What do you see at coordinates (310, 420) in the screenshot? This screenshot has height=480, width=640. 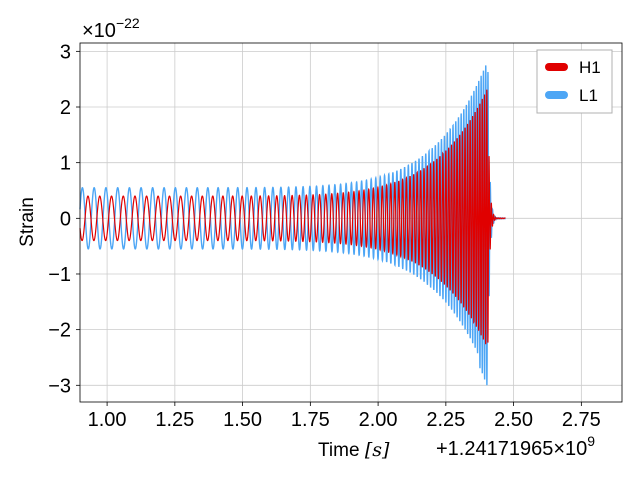 I see `x-tick-label: 1.75` at bounding box center [310, 420].